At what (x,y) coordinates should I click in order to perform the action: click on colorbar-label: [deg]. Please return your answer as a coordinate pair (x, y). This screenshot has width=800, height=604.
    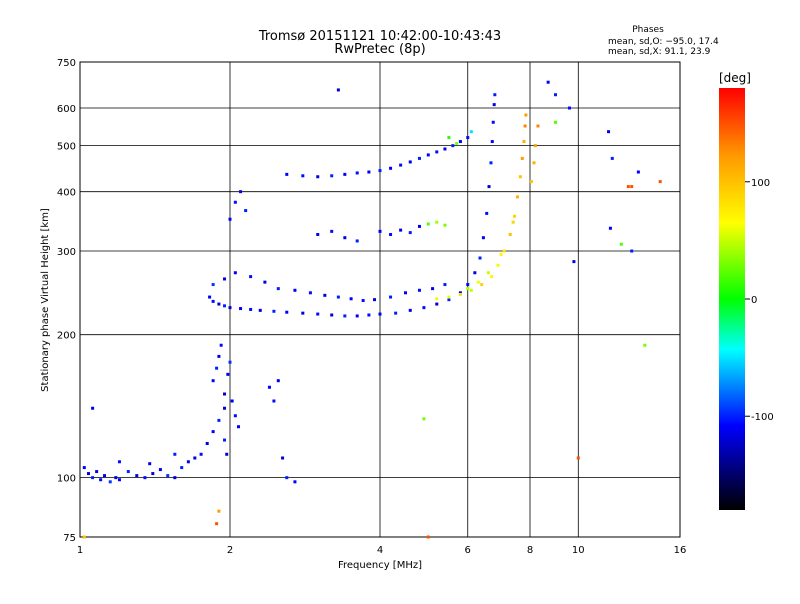
    Looking at the image, I should click on (735, 78).